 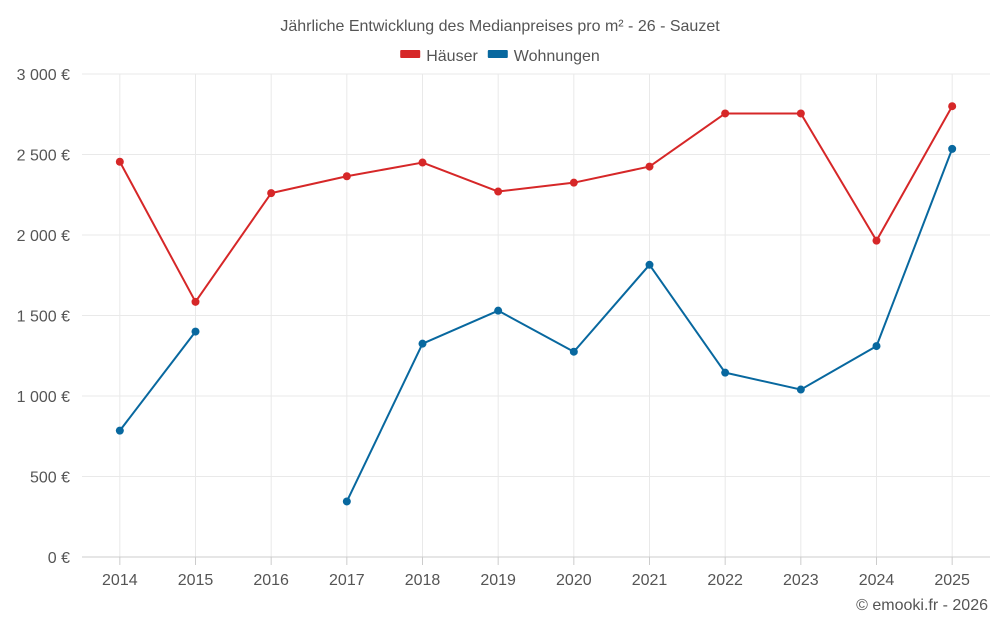 What do you see at coordinates (725, 580) in the screenshot?
I see `x-tick-label: 2022` at bounding box center [725, 580].